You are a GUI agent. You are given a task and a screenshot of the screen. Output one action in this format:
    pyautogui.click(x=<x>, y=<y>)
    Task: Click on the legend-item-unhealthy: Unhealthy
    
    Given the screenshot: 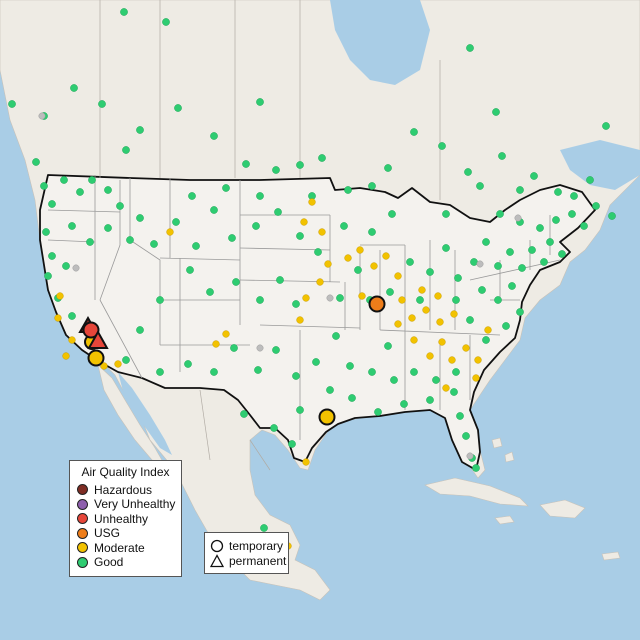 What is the action you would take?
    pyautogui.click(x=125, y=519)
    